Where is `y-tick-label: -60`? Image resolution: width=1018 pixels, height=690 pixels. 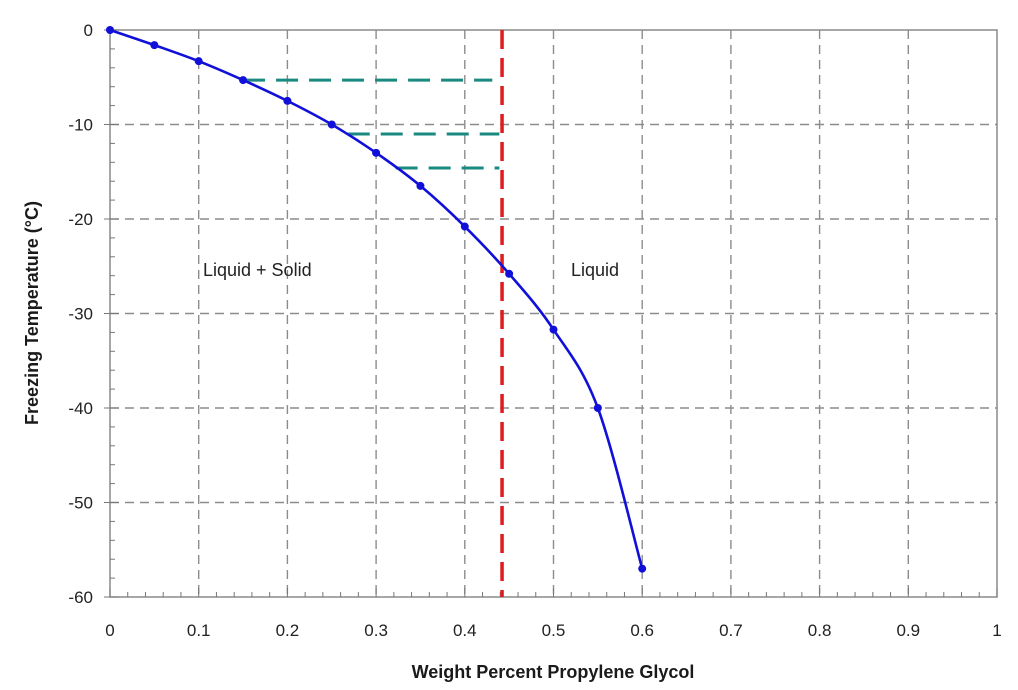
y-tick-label: -60 is located at coordinates (80, 597).